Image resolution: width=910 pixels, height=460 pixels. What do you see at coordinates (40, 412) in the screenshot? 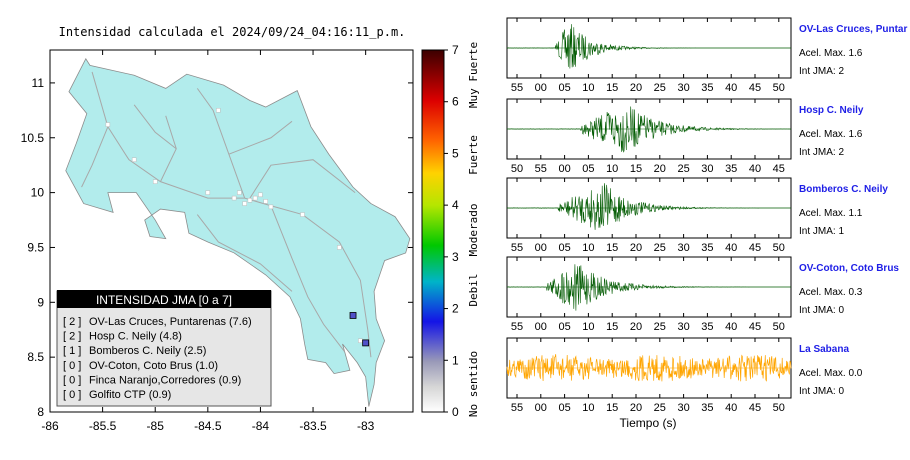
I see `map-y-tick-label: 8` at bounding box center [40, 412].